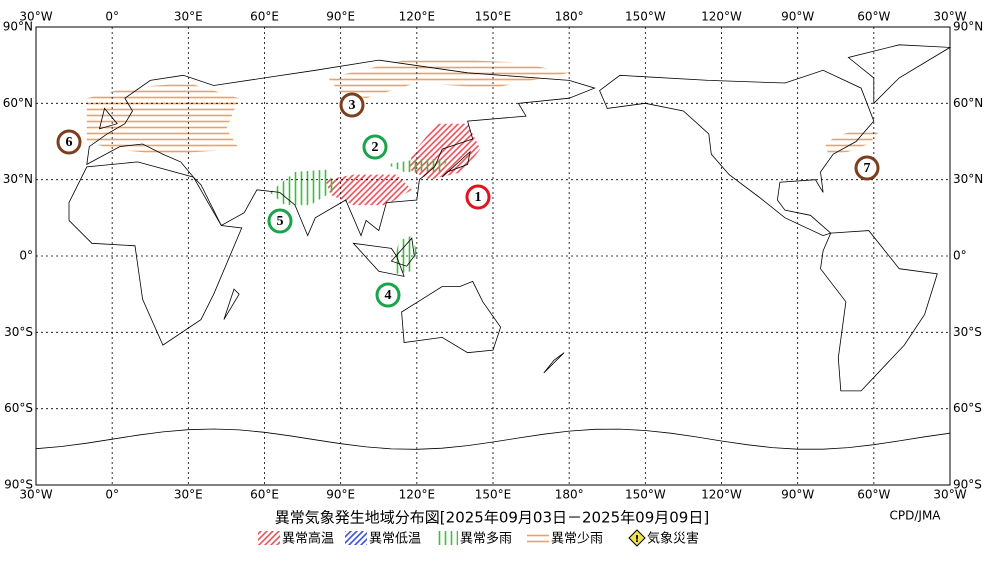 The height and width of the screenshot is (579, 990). I want to click on region-number: 2, so click(375, 147).